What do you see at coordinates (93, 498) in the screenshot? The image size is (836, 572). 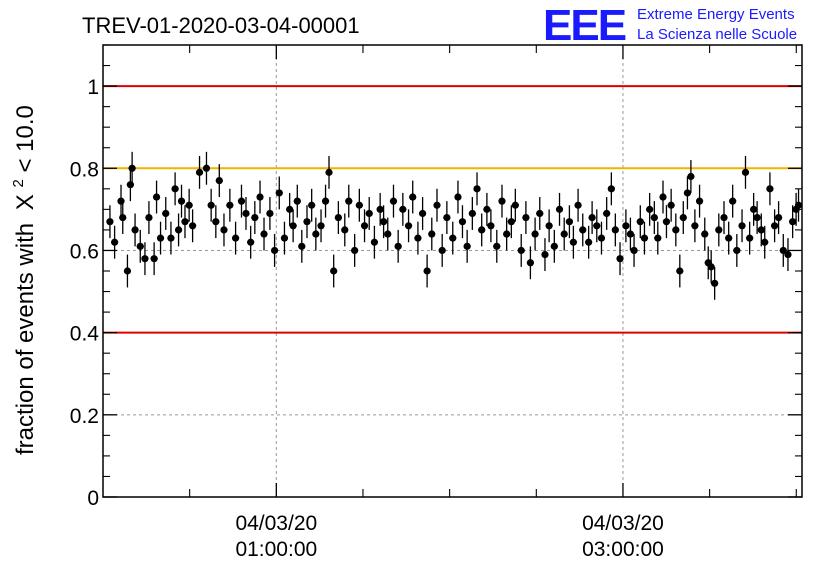 I see `y-tick-label: 0` at bounding box center [93, 498].